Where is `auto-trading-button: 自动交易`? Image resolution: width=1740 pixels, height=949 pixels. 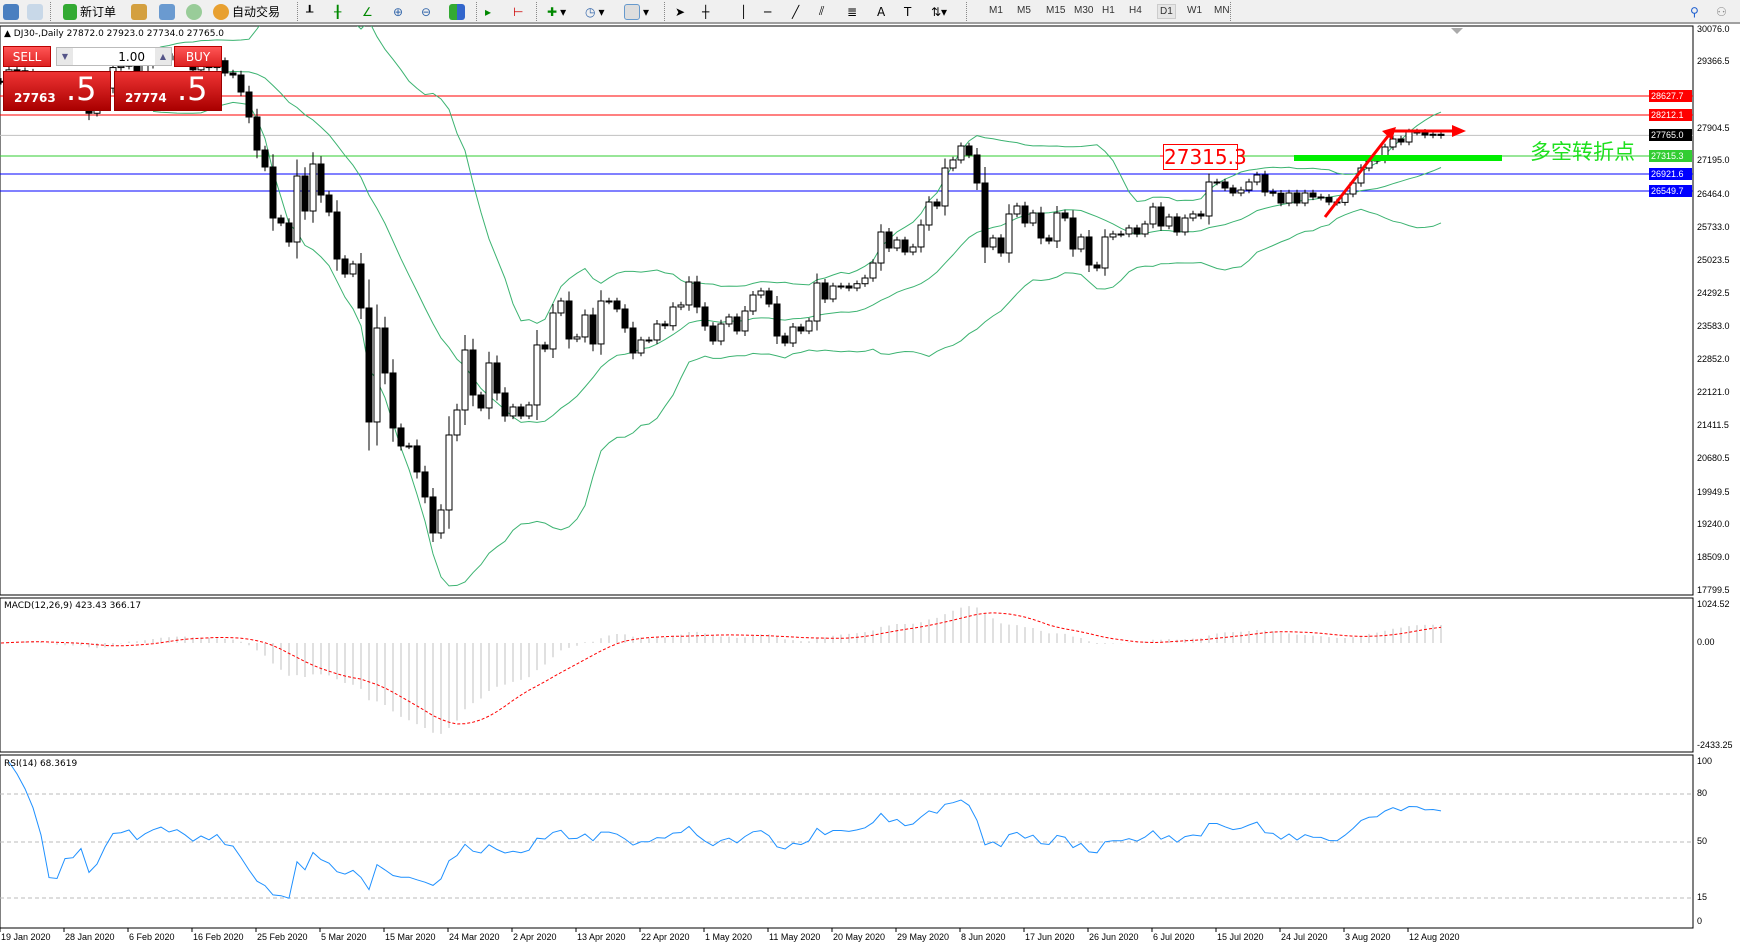 auto-trading-button: 自动交易 is located at coordinates (246, 11).